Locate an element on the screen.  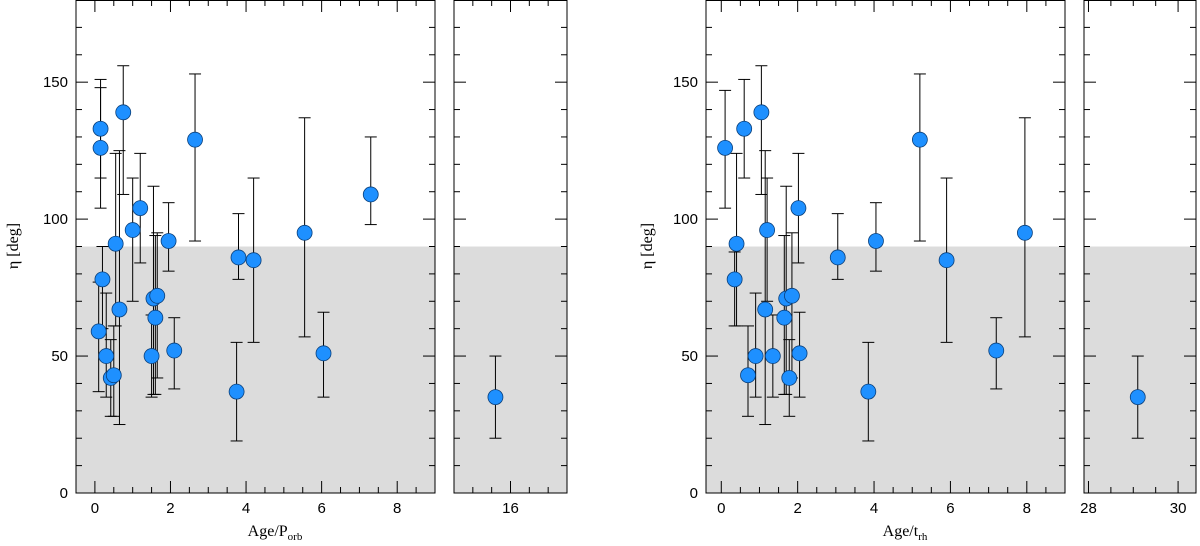
x-tick-label: 16 is located at coordinates (510, 508).